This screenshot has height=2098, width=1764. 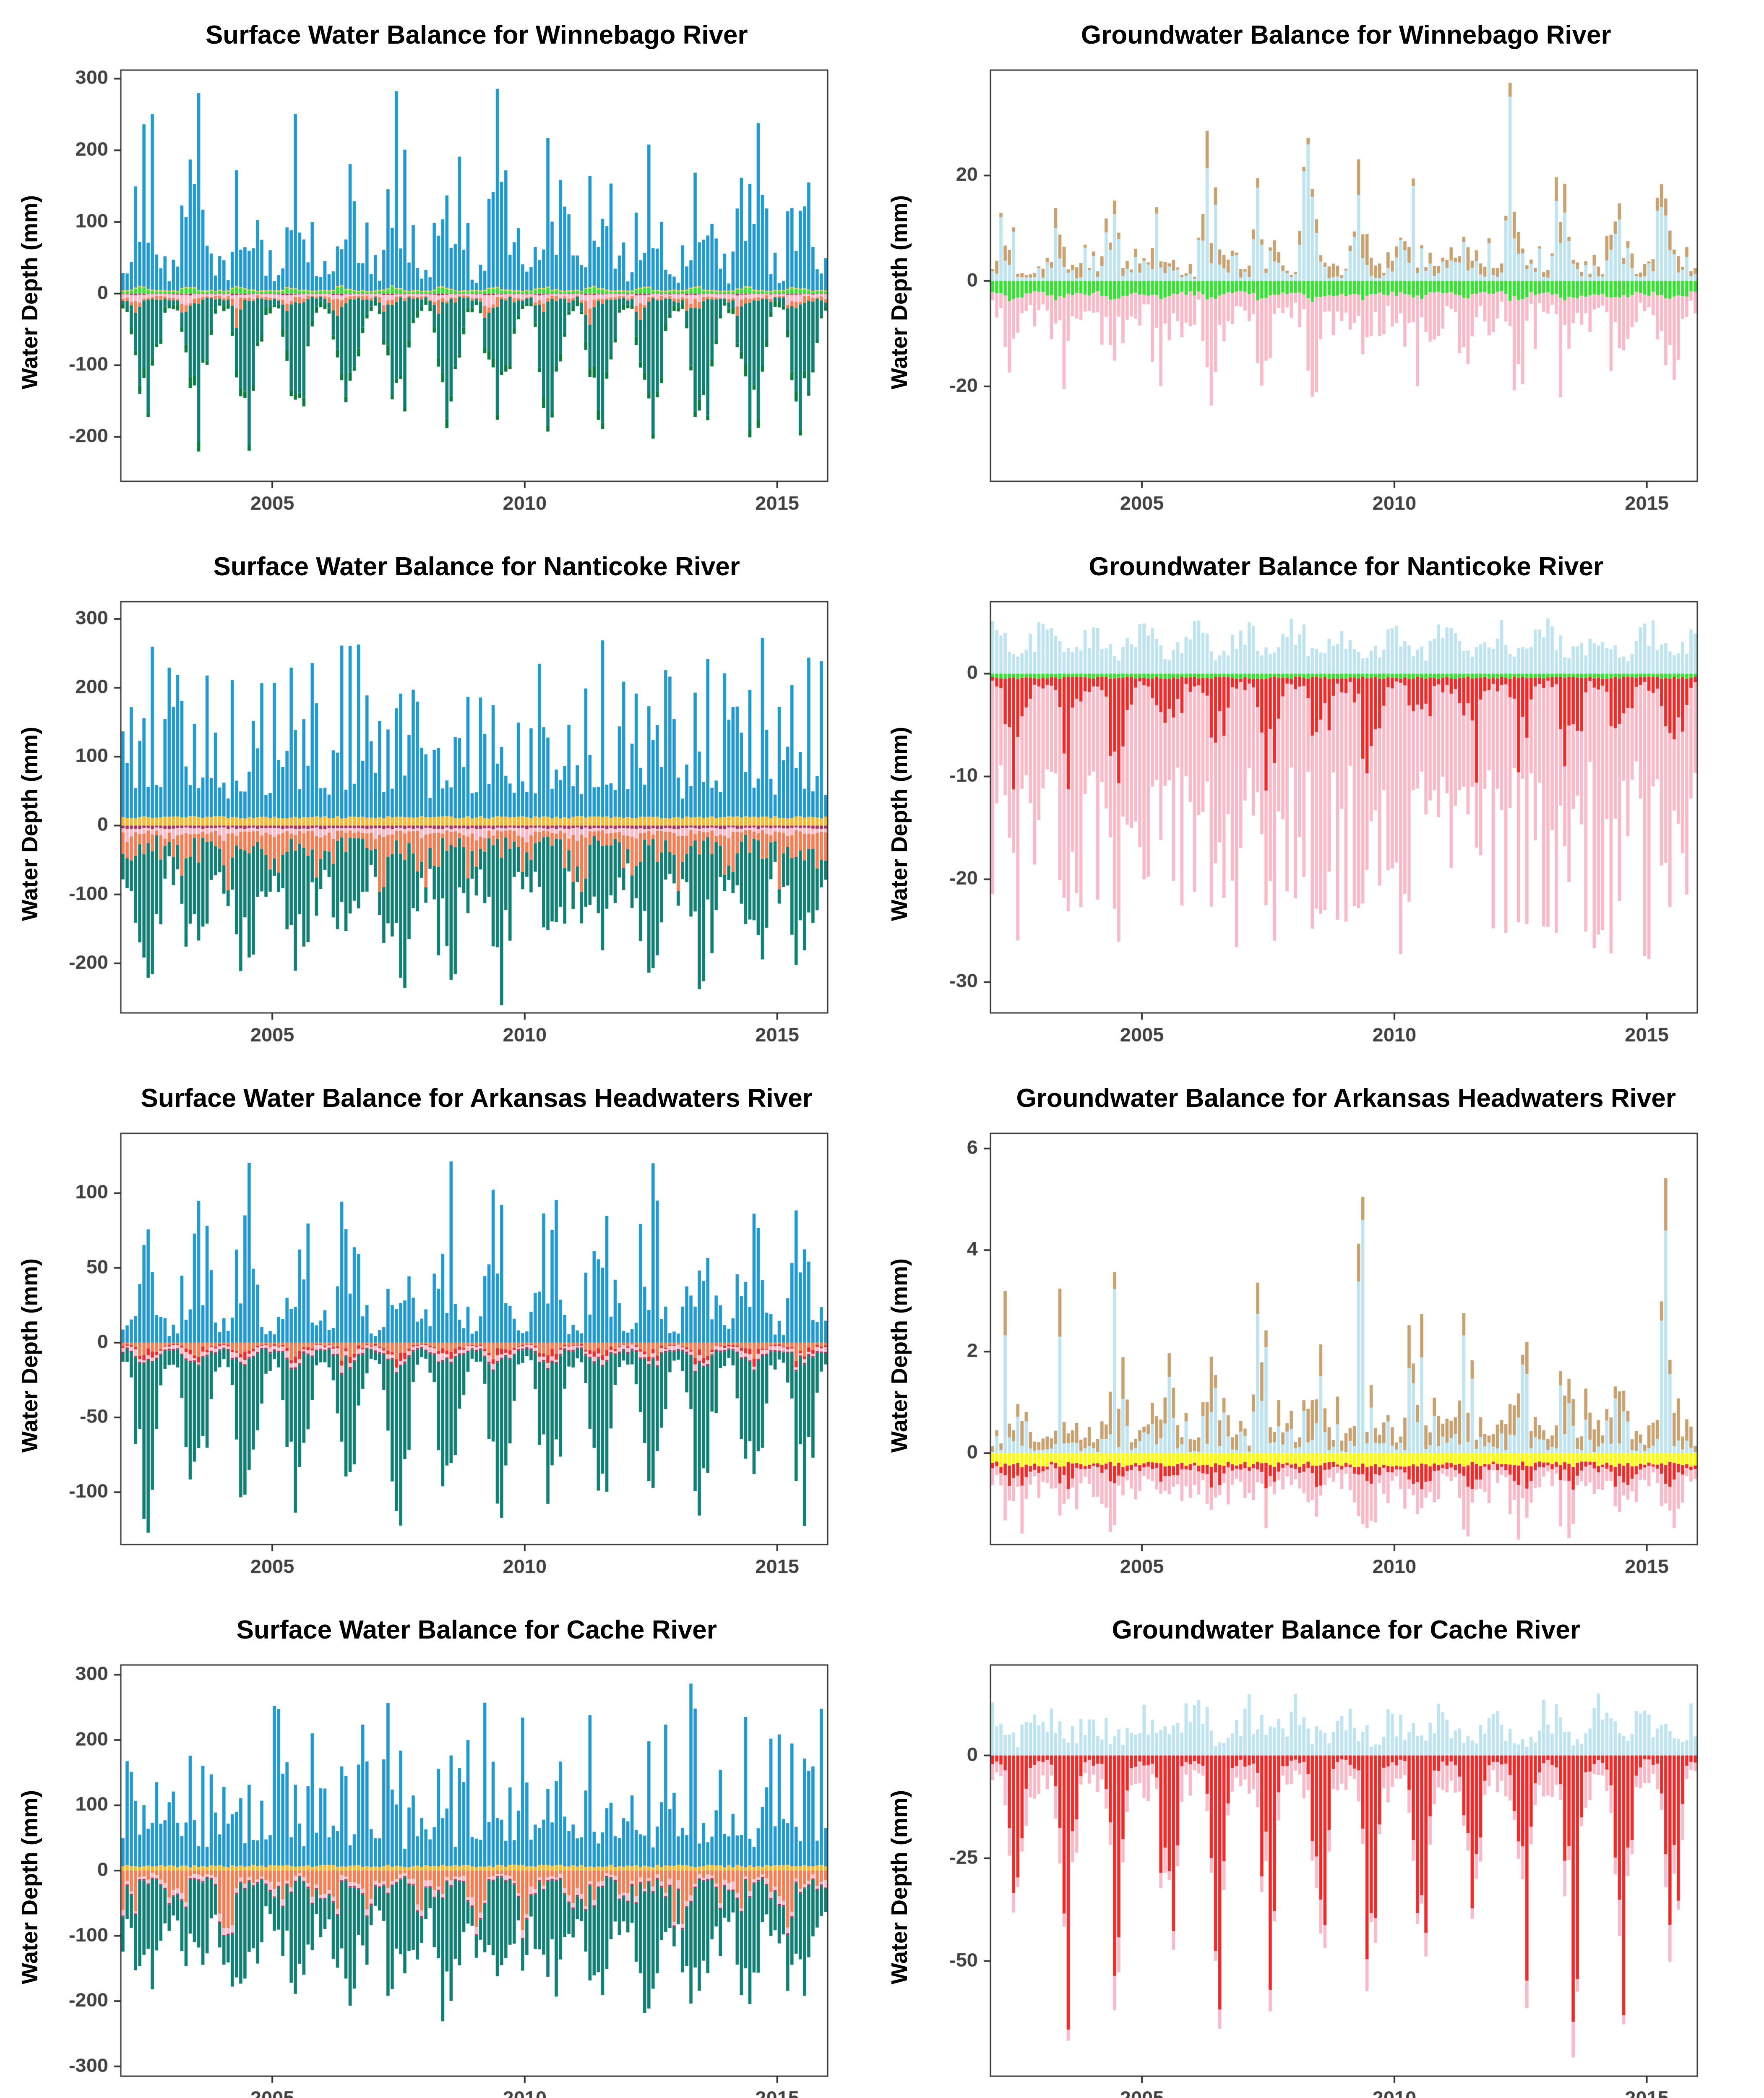 I want to click on bar-chart-canvas-groundwater-nanticoke, so click(x=1313, y=824).